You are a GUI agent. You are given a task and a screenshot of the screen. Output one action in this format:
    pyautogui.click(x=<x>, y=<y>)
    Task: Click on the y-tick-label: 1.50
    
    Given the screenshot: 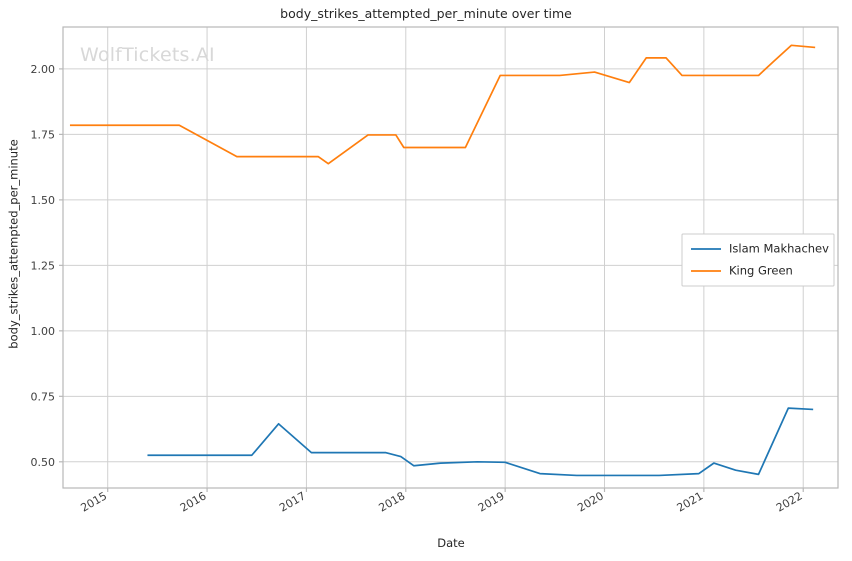 What is the action you would take?
    pyautogui.click(x=43, y=200)
    